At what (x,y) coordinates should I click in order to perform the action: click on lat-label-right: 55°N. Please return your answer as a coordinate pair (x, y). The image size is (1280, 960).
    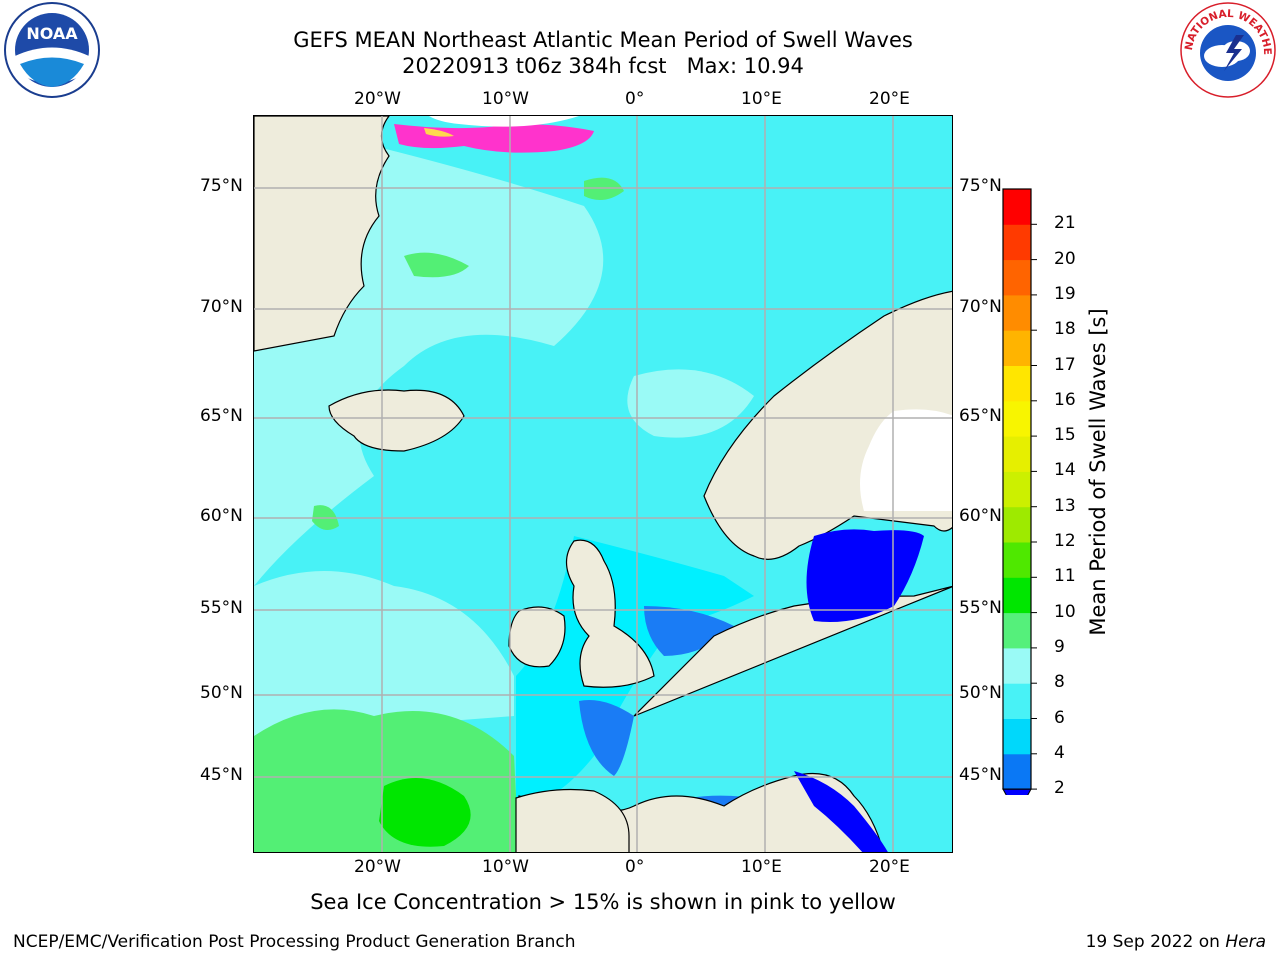
    Looking at the image, I should click on (980, 608).